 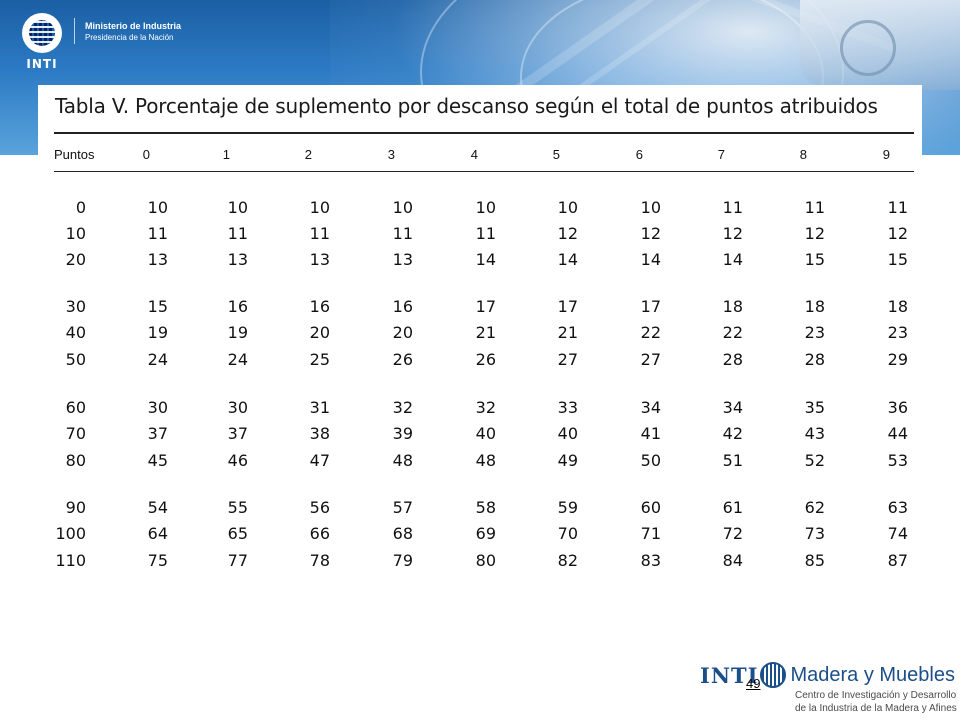 I want to click on table-cell: 73, so click(x=814, y=533).